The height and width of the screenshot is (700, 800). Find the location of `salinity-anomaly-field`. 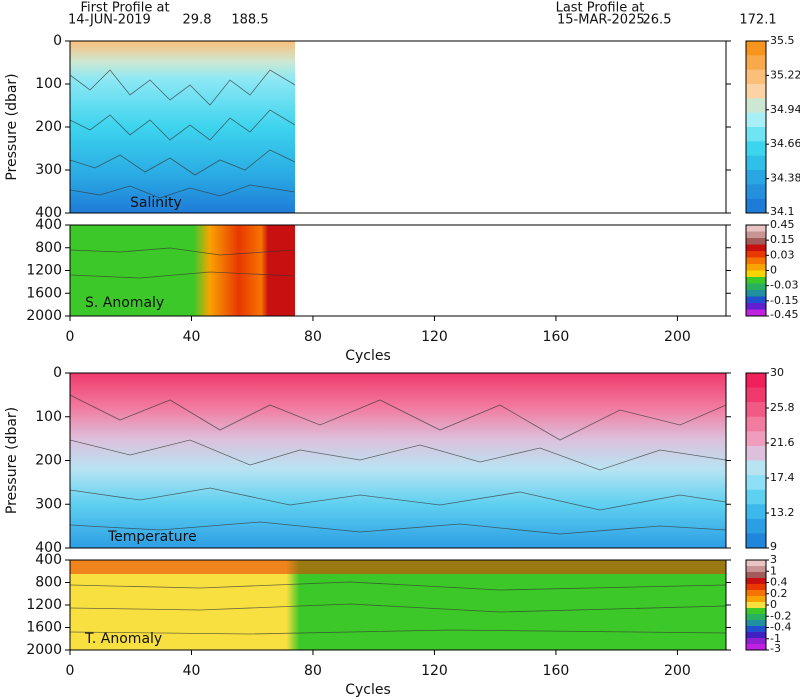

salinity-anomaly-field is located at coordinates (182, 270).